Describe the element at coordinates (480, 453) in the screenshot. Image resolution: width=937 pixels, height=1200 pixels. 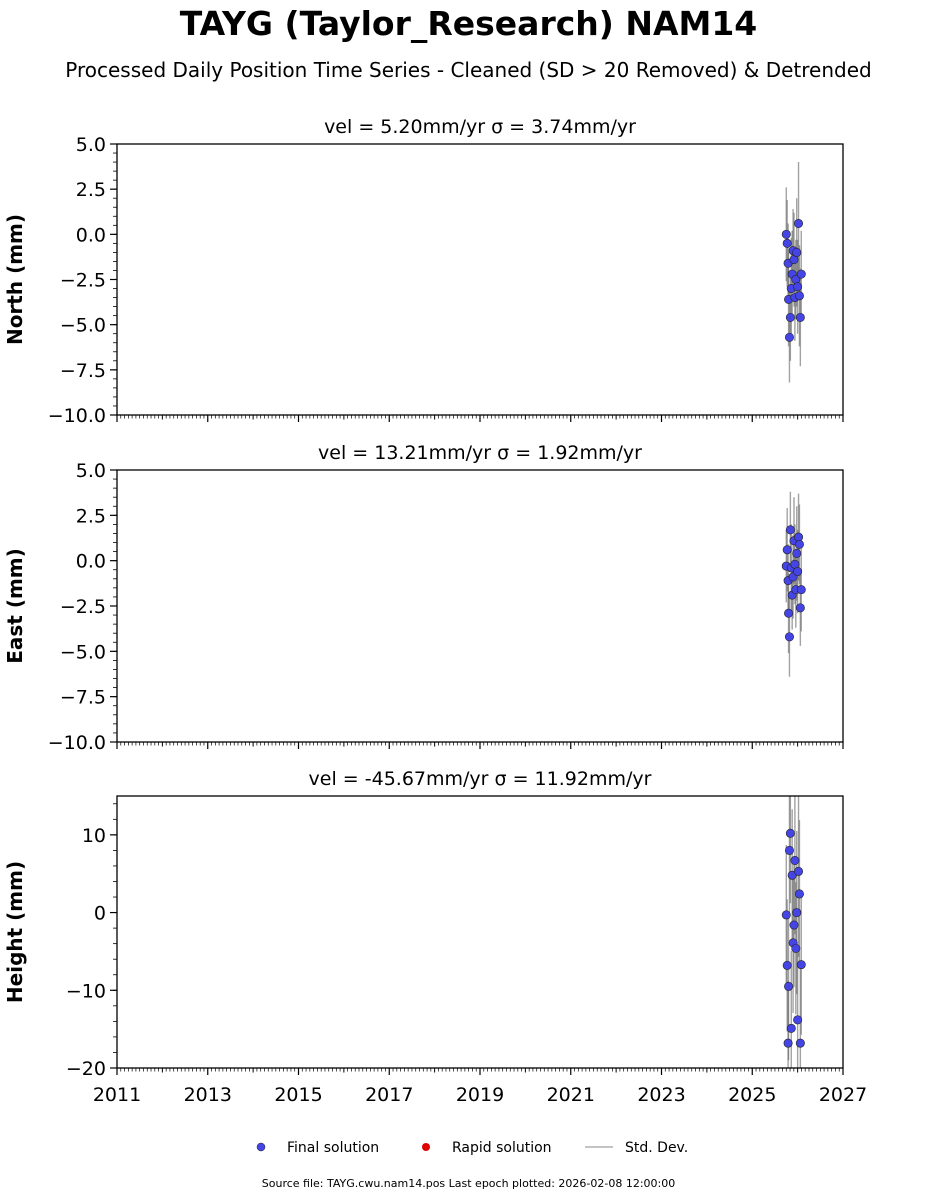
I see `panel-title: vel = 13.21mm/yr σ = 1.92mm/yr` at that location.